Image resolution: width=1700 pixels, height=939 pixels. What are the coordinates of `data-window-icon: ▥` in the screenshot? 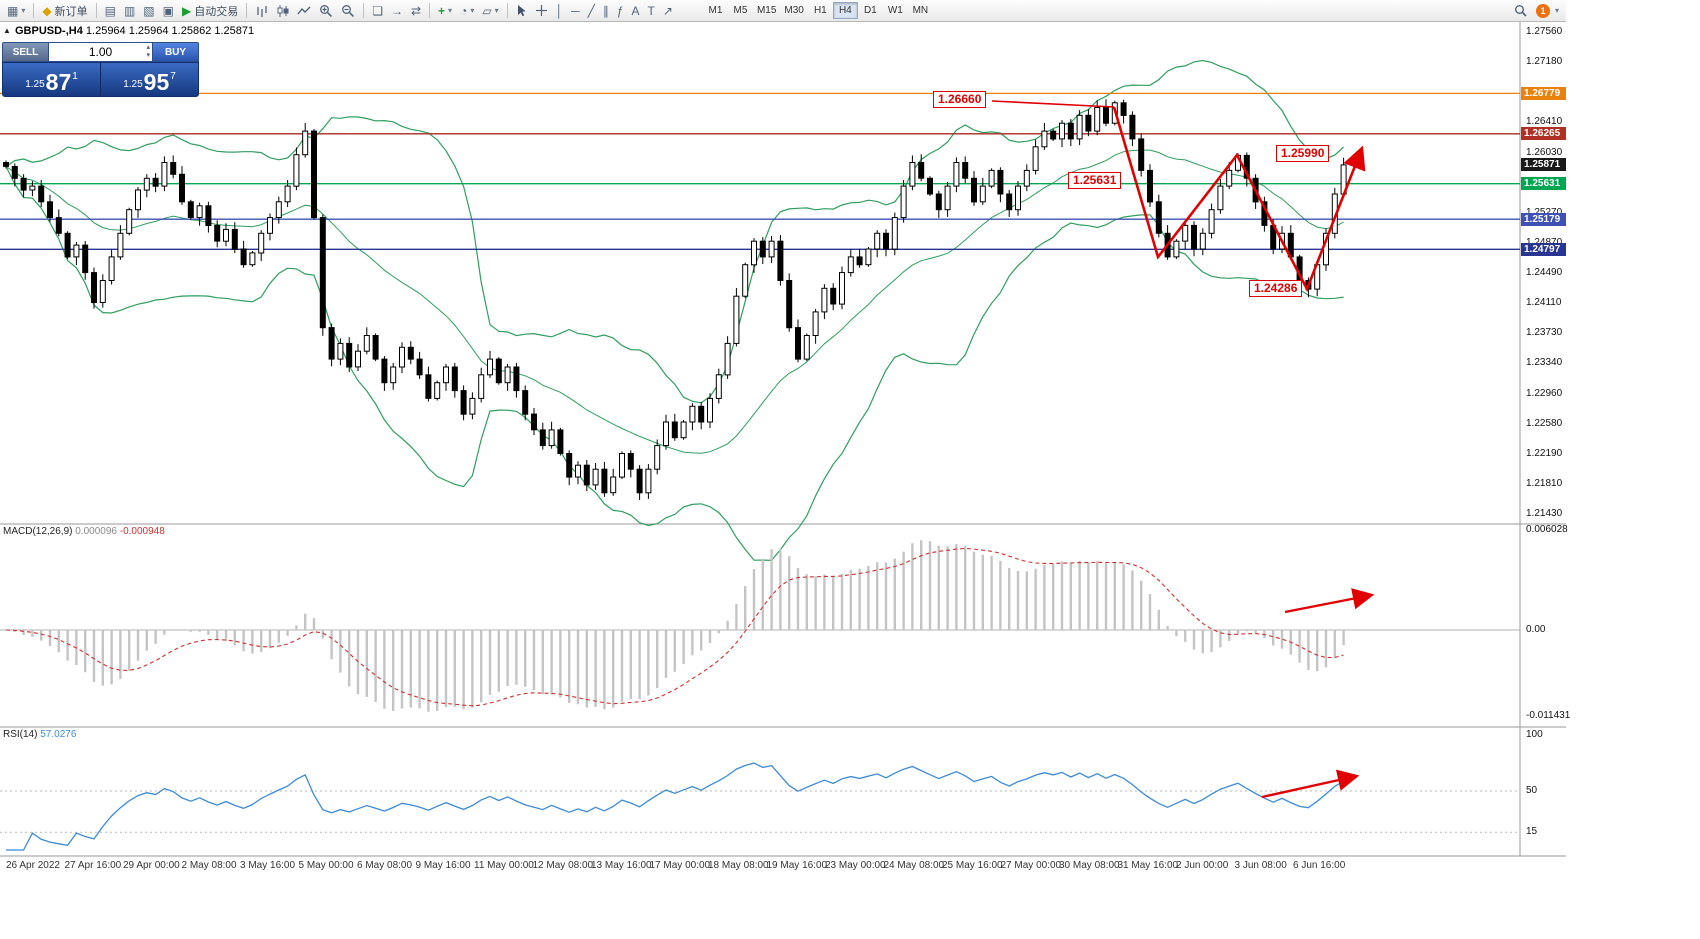 It's located at (129, 10).